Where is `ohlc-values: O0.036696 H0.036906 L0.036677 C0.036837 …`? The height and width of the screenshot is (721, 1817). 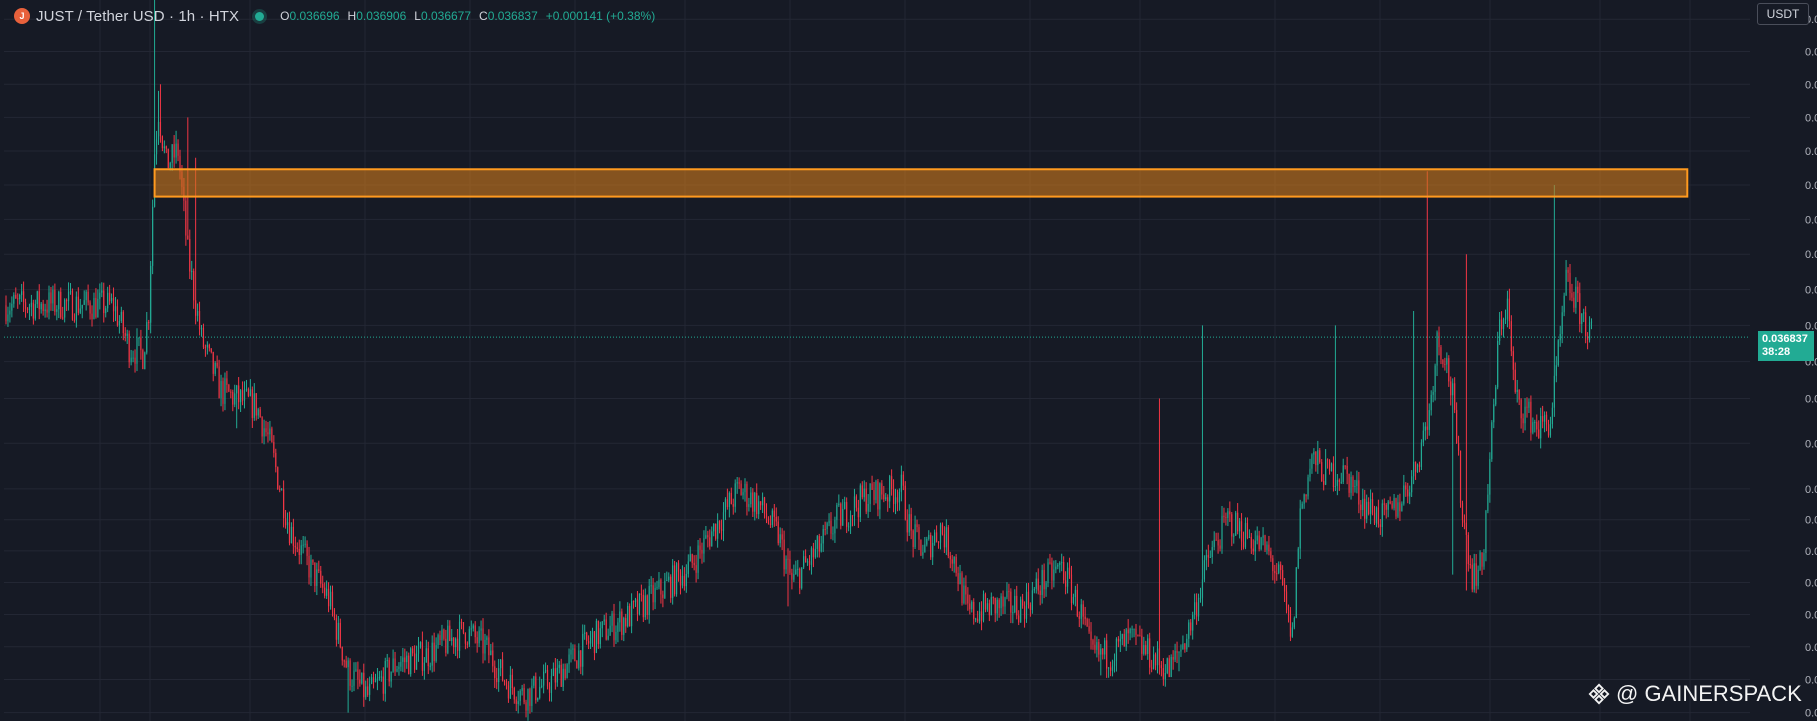
ohlc-values: O0.036696 H0.036906 L0.036677 C0.036837 … is located at coordinates (467, 16).